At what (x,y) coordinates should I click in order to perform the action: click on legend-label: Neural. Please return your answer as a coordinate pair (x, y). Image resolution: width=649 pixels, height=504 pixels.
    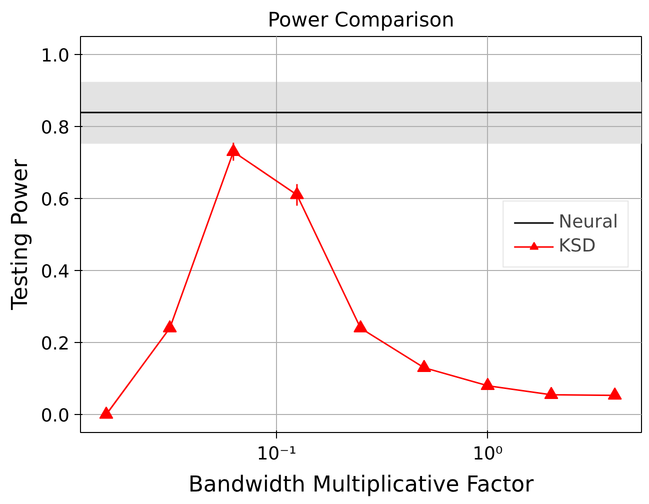
    Looking at the image, I should click on (588, 222).